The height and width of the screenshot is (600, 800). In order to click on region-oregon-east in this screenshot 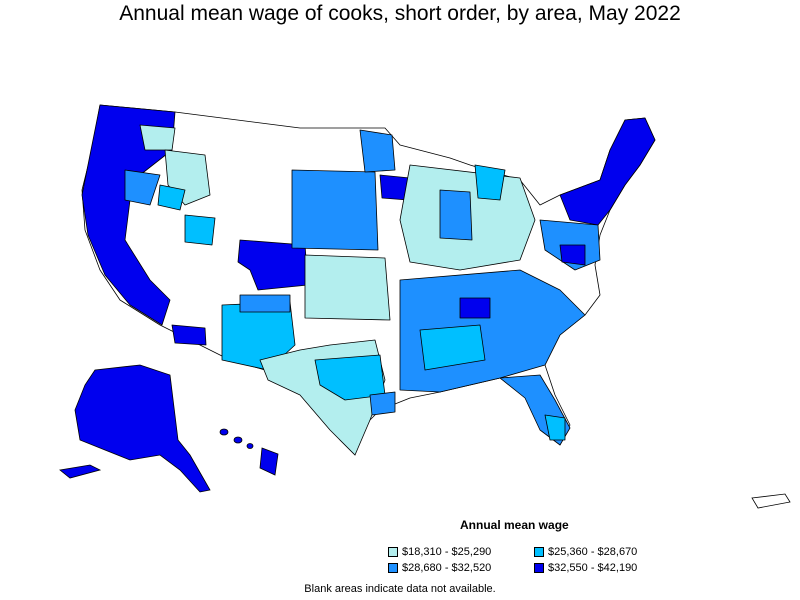, I will do `click(142, 187)`.